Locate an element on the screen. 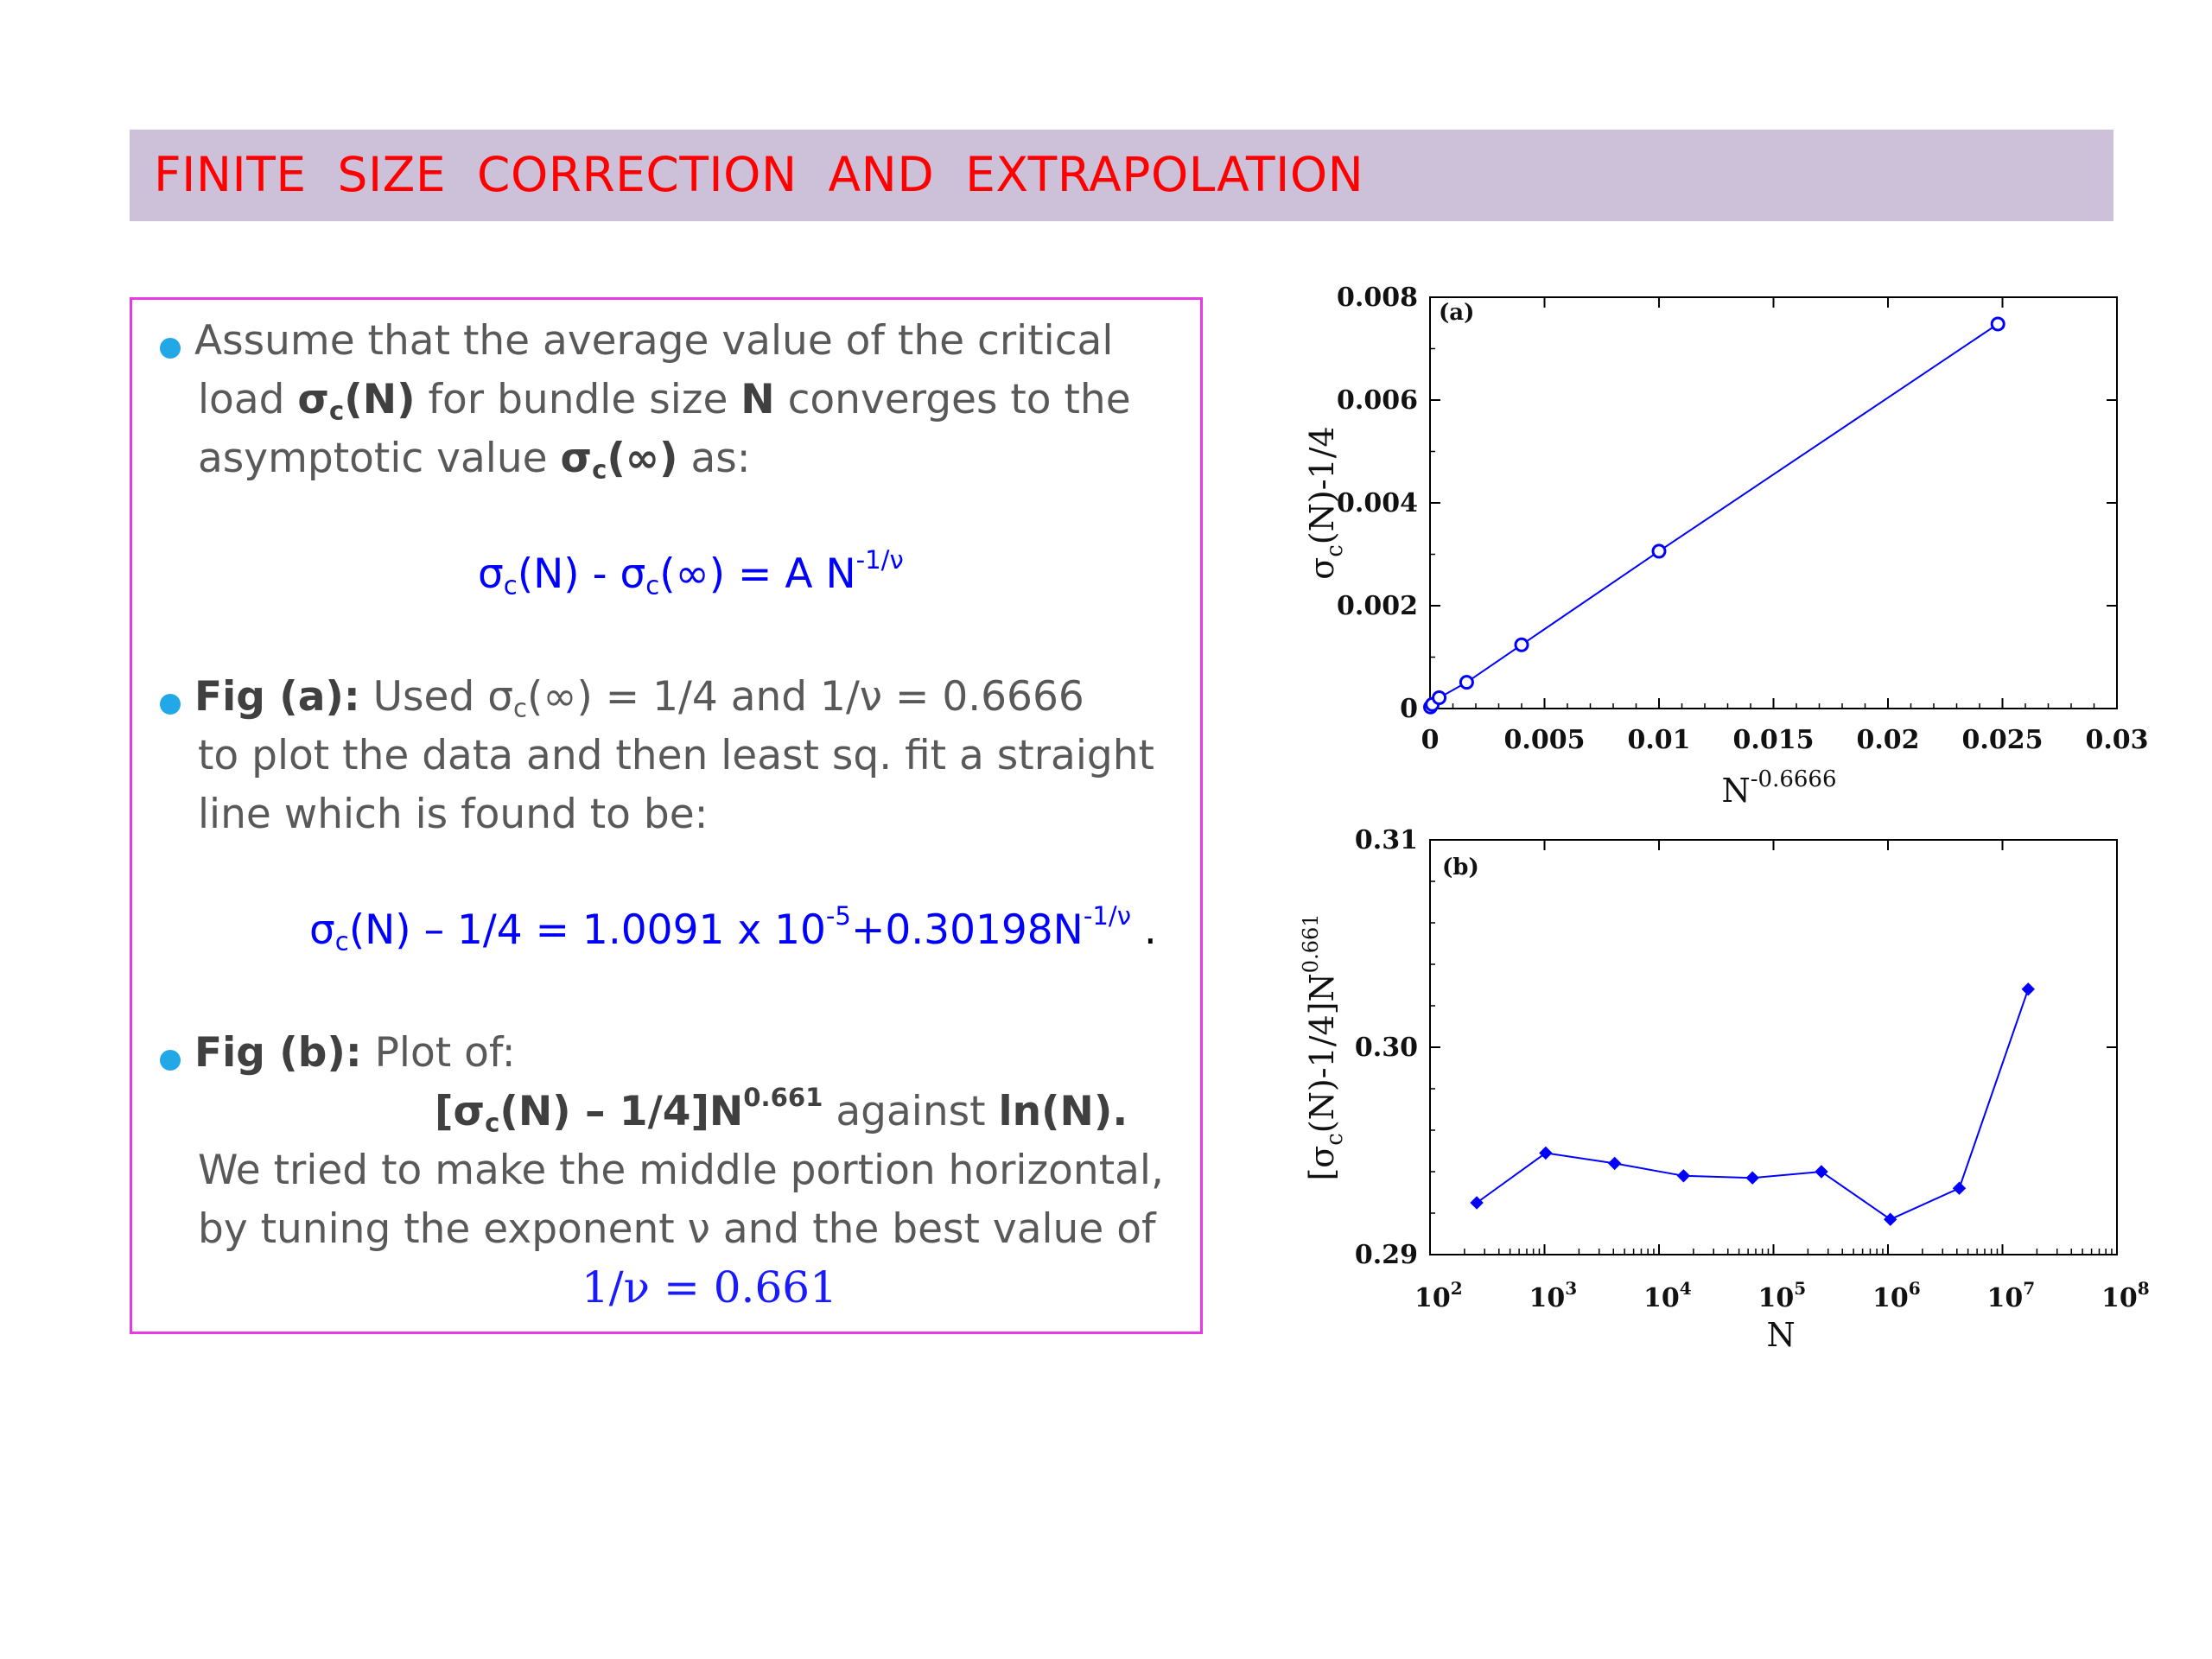  eq2-part2: (N) – 1/4 = 1.0091 x 10 is located at coordinates (587, 930).